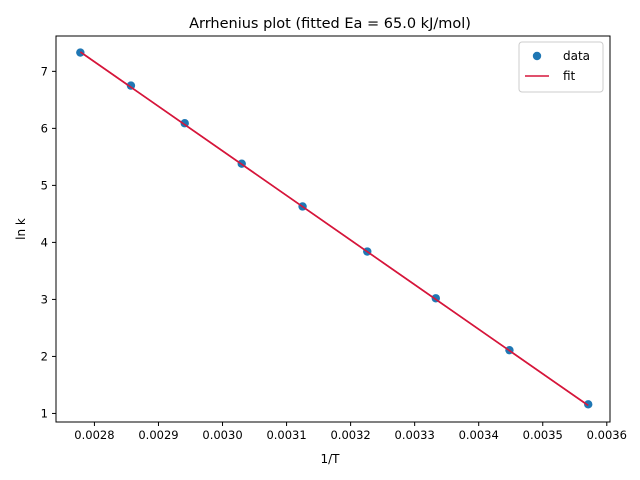 The image size is (640, 480). I want to click on y-tick-label: 1, so click(44, 413).